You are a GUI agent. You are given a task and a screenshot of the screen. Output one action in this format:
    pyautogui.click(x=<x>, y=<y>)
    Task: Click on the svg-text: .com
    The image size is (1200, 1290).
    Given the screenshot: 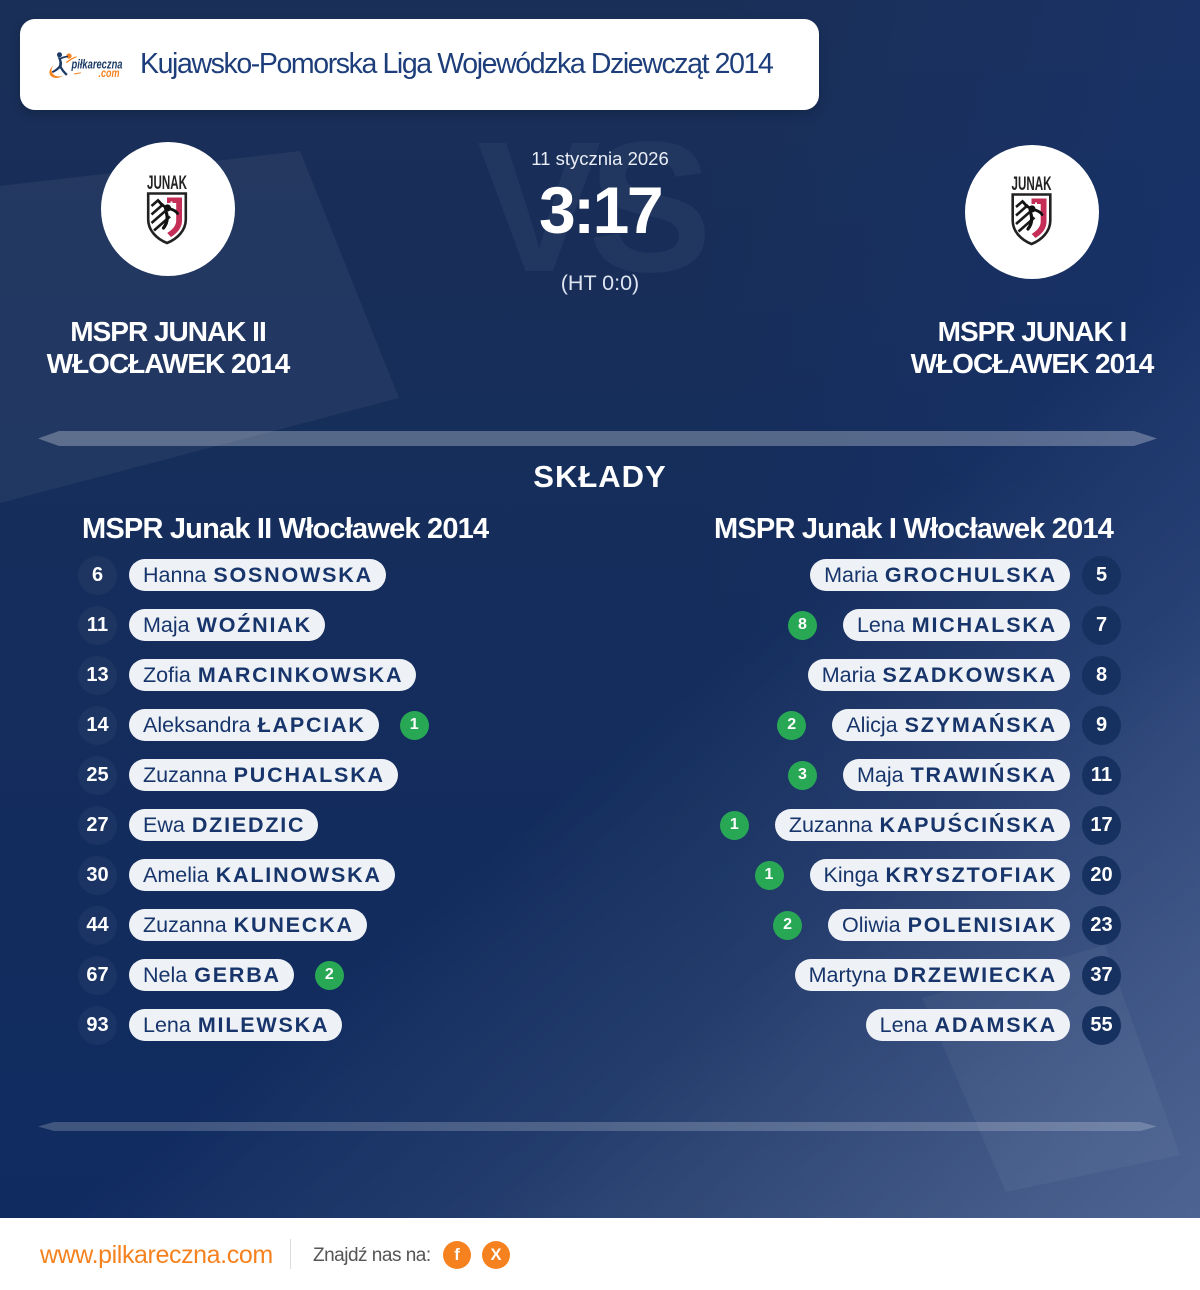 What is the action you would take?
    pyautogui.click(x=109, y=73)
    